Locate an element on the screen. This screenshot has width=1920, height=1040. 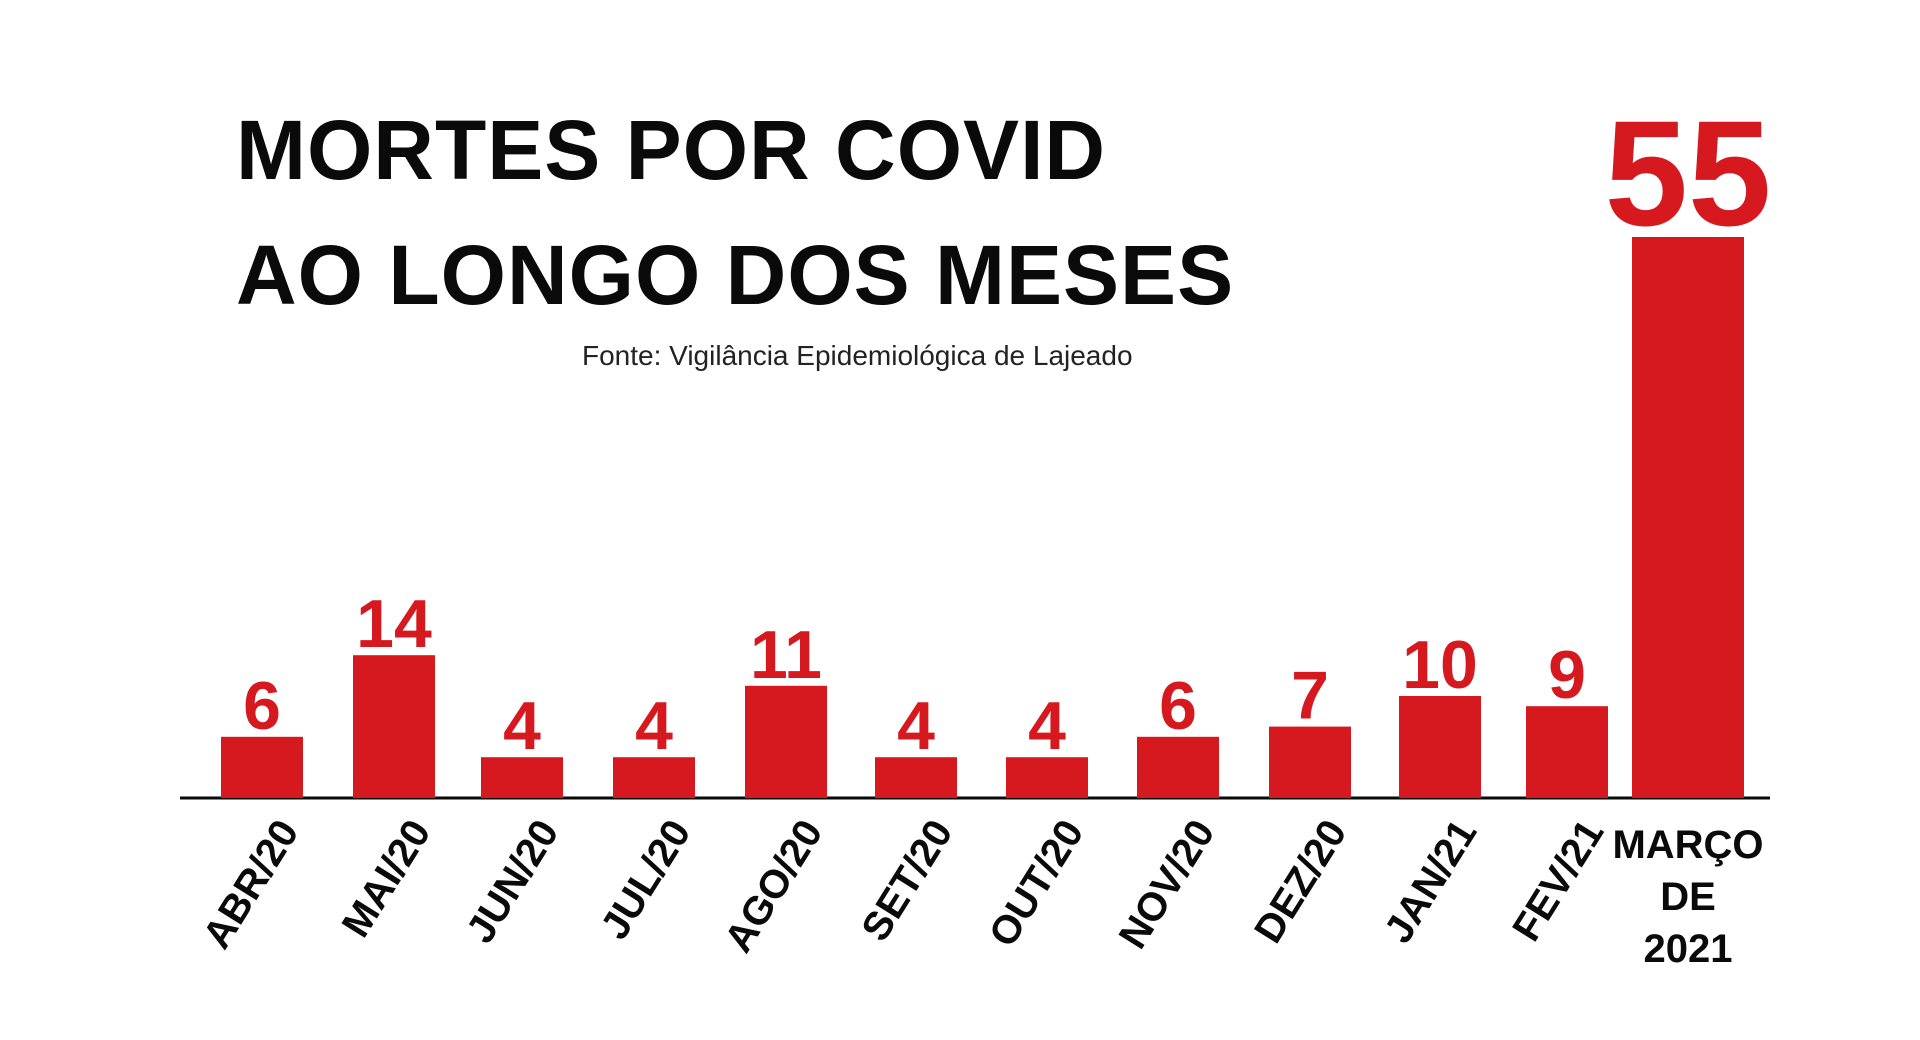
x-tick-label-1: ABR/20 is located at coordinates (251, 884).